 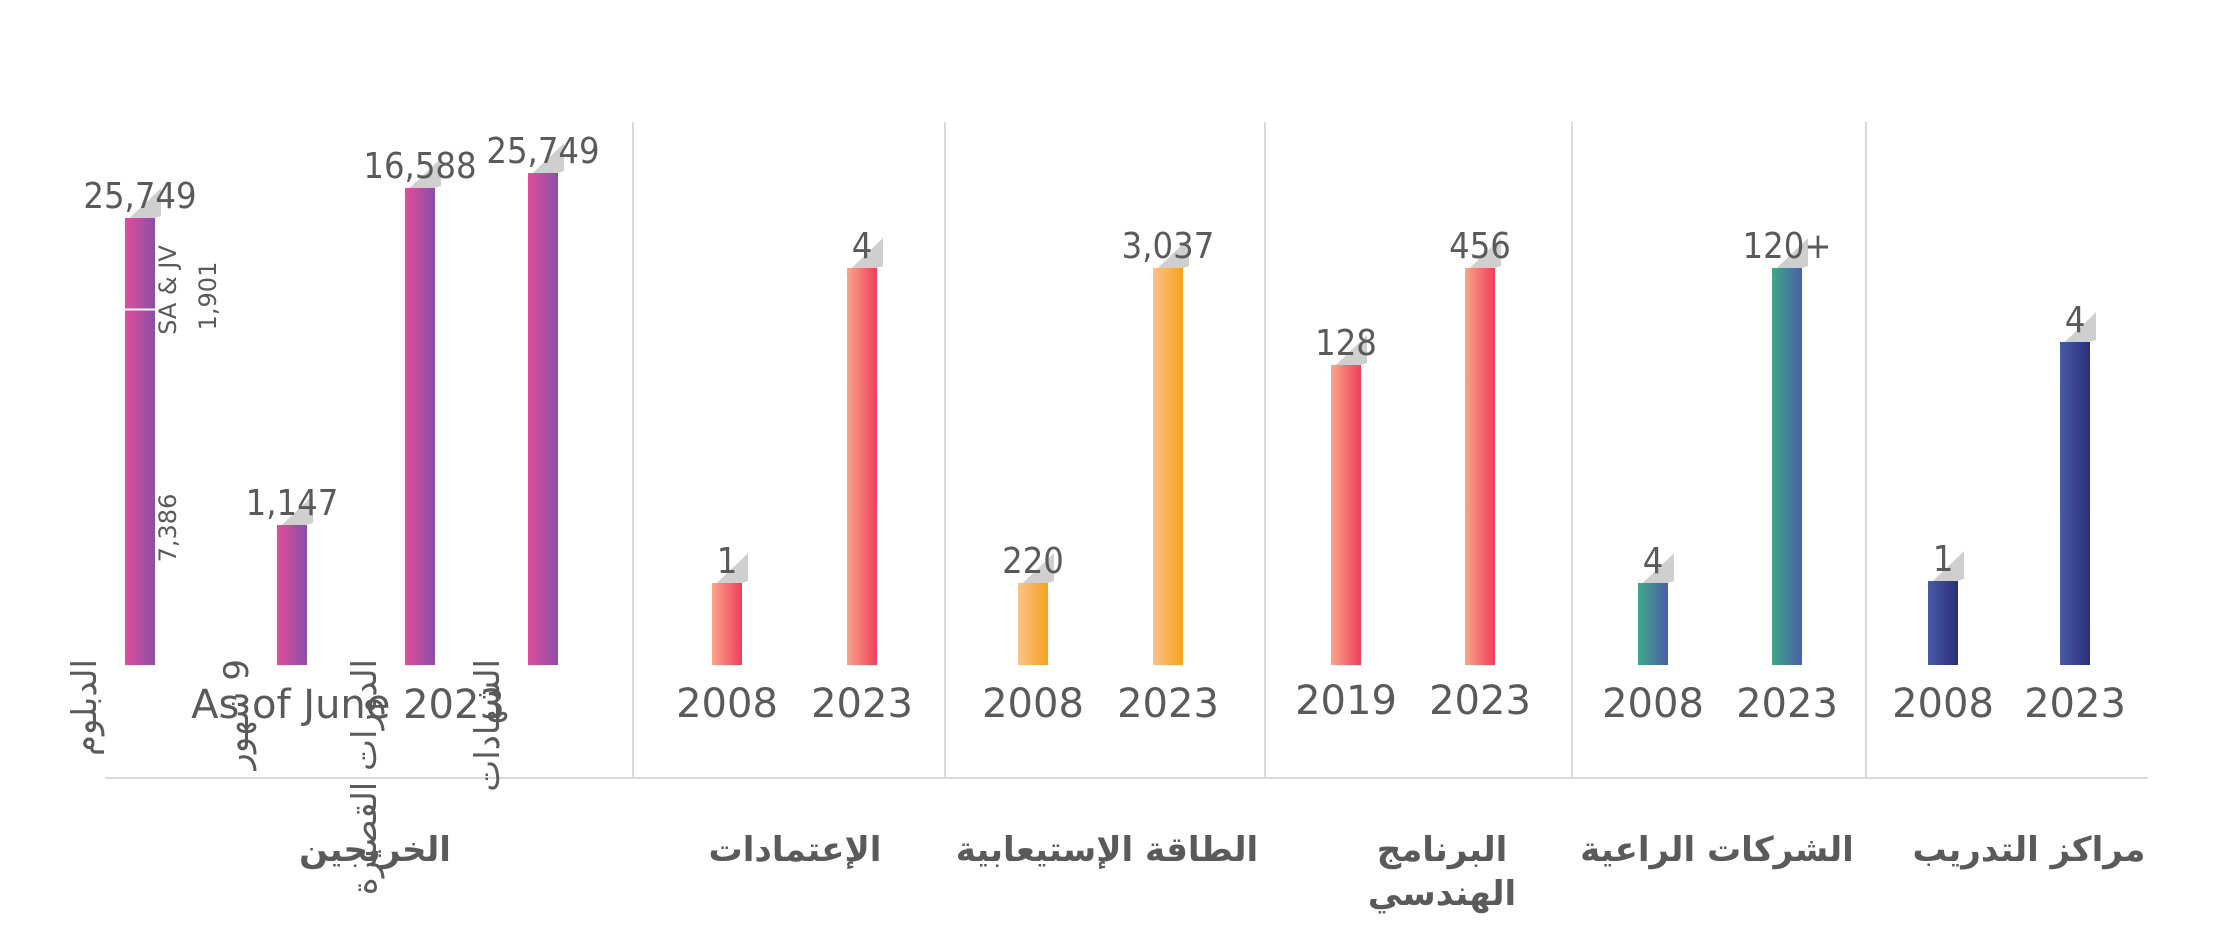 I want to click on section-label: البرنامج الهندسي, so click(x=1442, y=872).